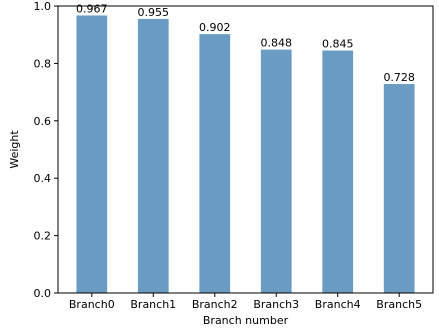 This screenshot has width=439, height=331. I want to click on data-label-branch2: 0.902, so click(215, 27).